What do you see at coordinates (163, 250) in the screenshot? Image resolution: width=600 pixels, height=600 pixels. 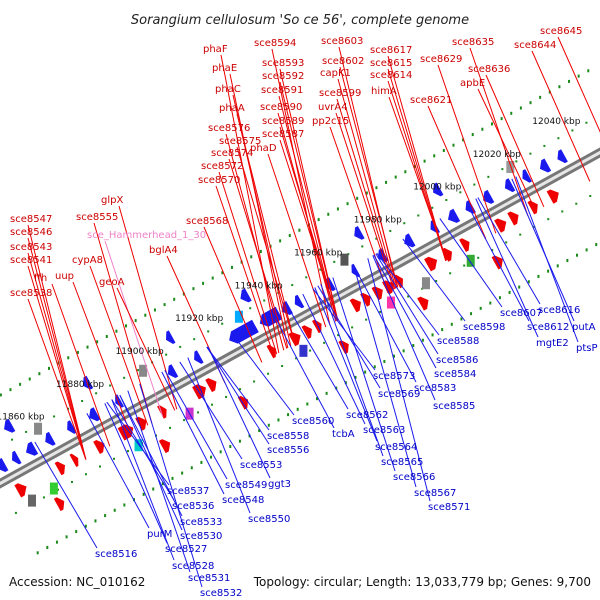 I see `gene-label: bglA4` at bounding box center [163, 250].